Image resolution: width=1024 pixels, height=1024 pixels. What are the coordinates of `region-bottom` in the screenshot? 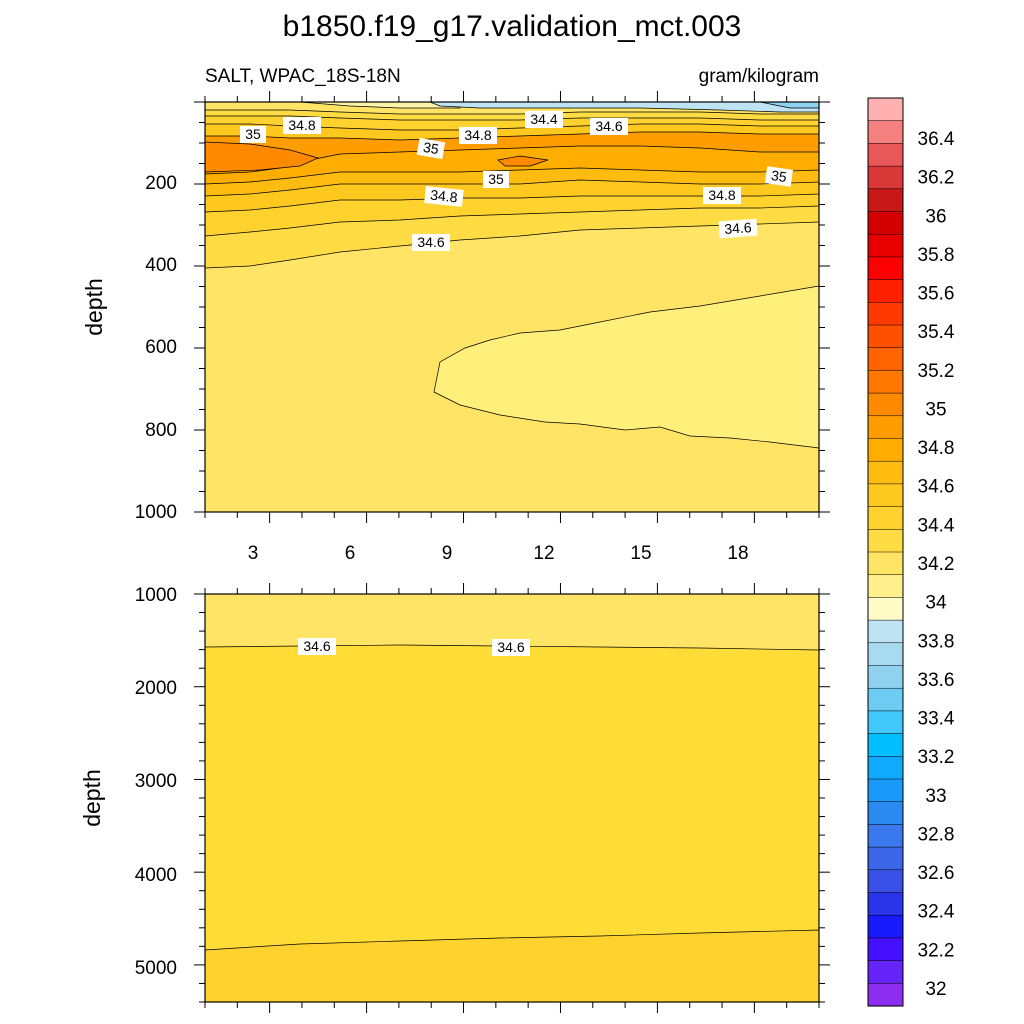 It's located at (512, 965).